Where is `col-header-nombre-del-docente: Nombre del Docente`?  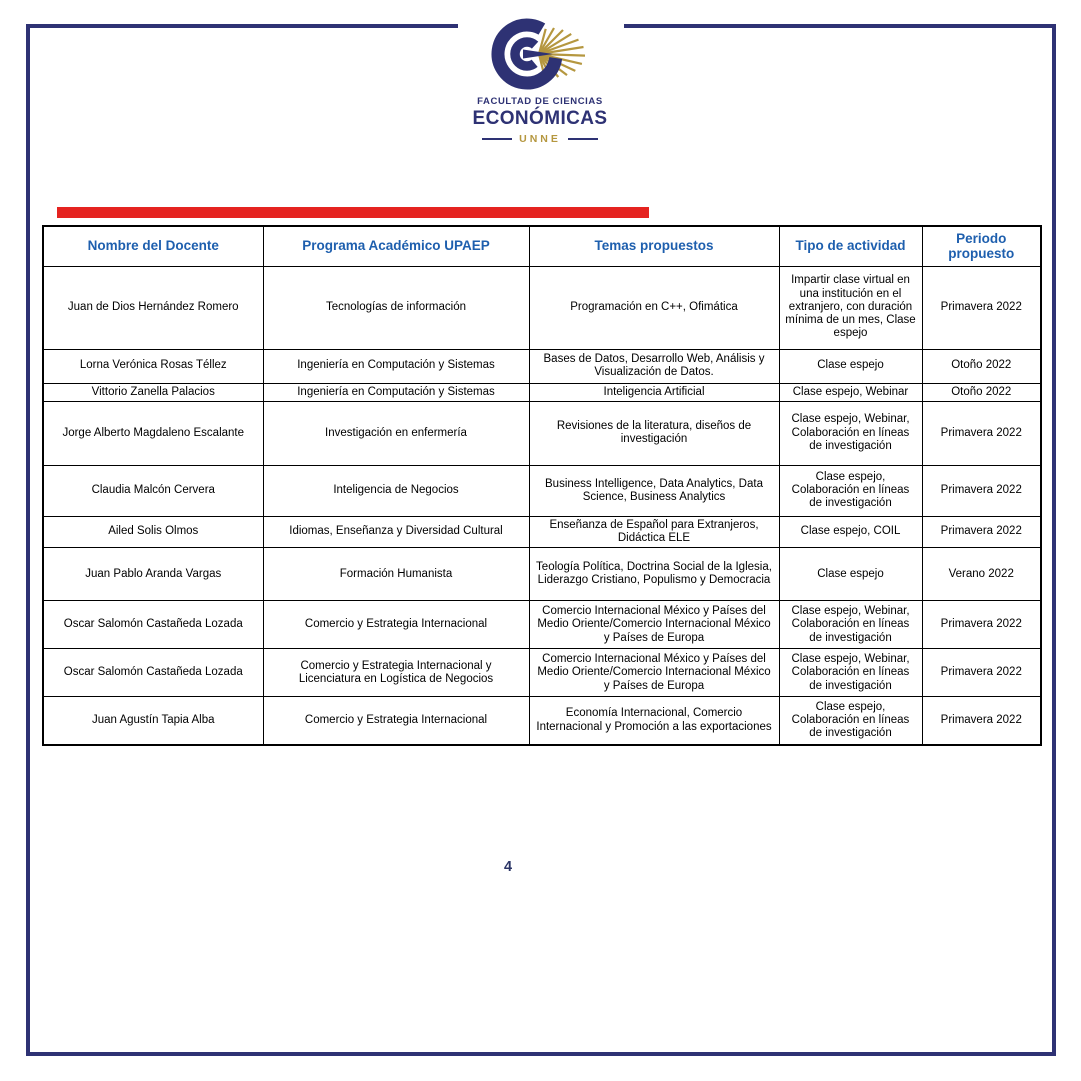 col-header-nombre-del-docente: Nombre del Docente is located at coordinates (153, 246).